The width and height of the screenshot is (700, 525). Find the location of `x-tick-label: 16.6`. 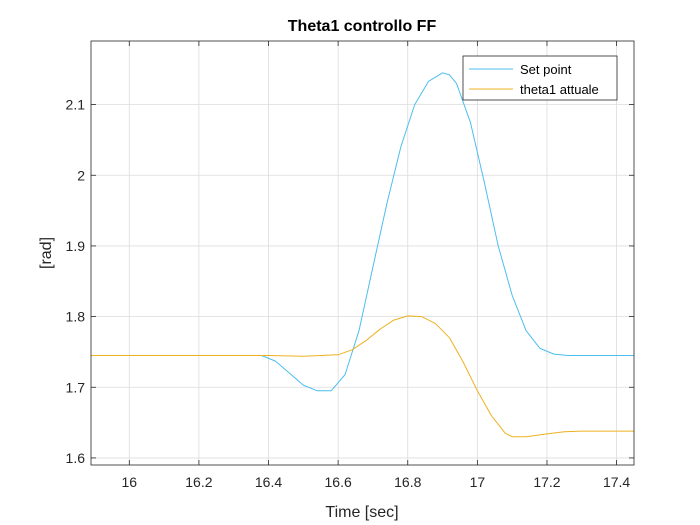

x-tick-label: 16.6 is located at coordinates (338, 482).